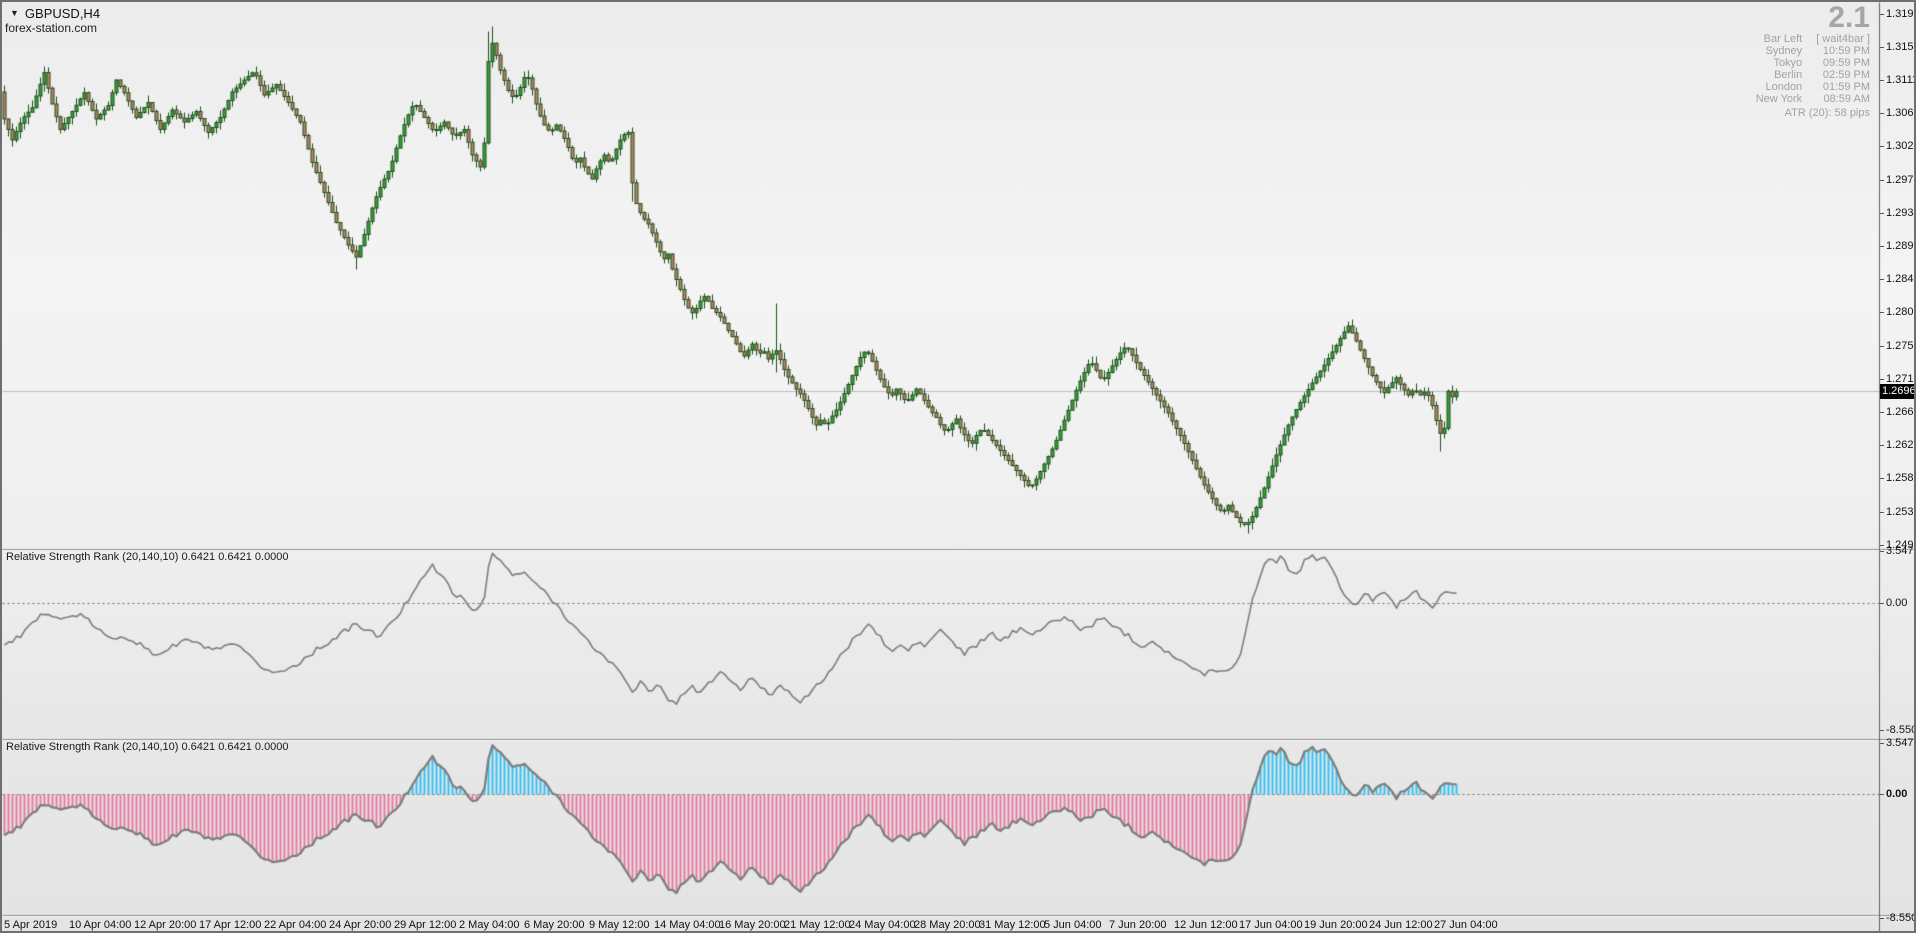 The height and width of the screenshot is (933, 1916). Describe the element at coordinates (51, 28) in the screenshot. I see `watermark-text: forex-station.com` at that location.